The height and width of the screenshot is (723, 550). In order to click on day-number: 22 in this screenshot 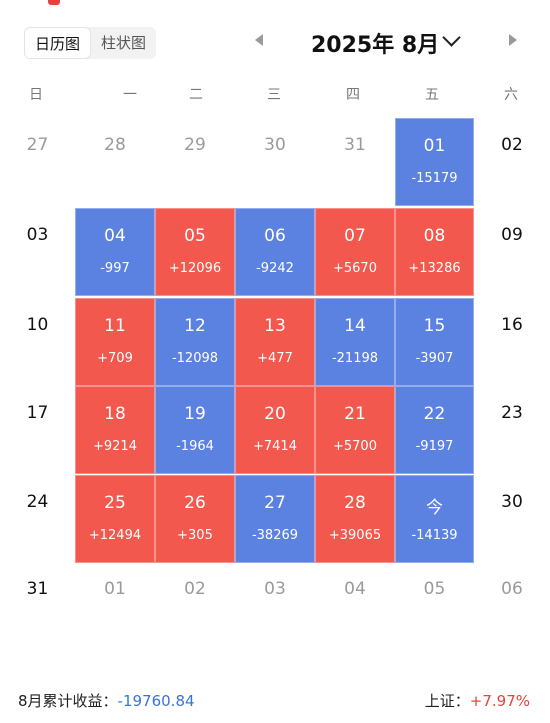, I will do `click(434, 414)`.